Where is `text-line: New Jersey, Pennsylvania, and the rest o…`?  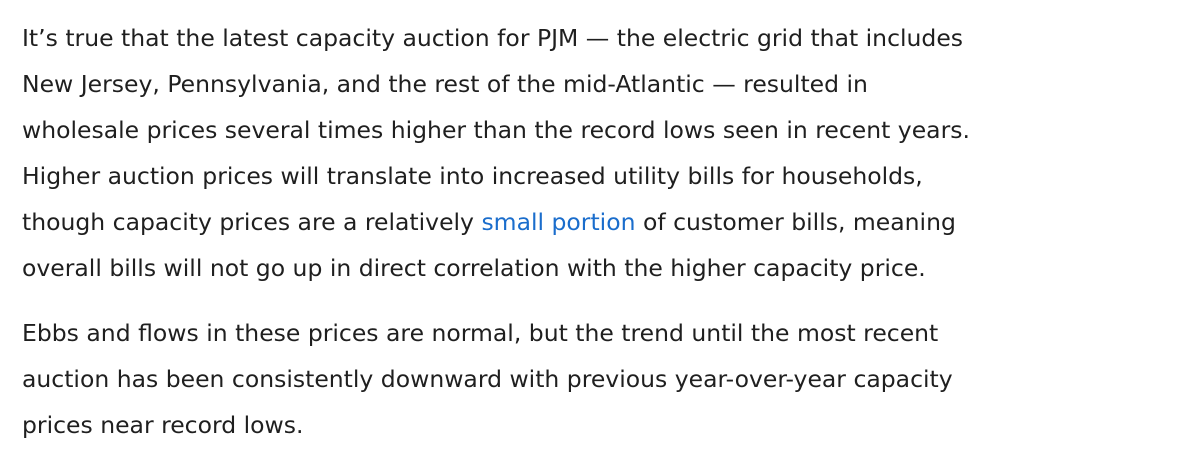
text-line: New Jersey, Pennsylvania, and the rest o… is located at coordinates (445, 84).